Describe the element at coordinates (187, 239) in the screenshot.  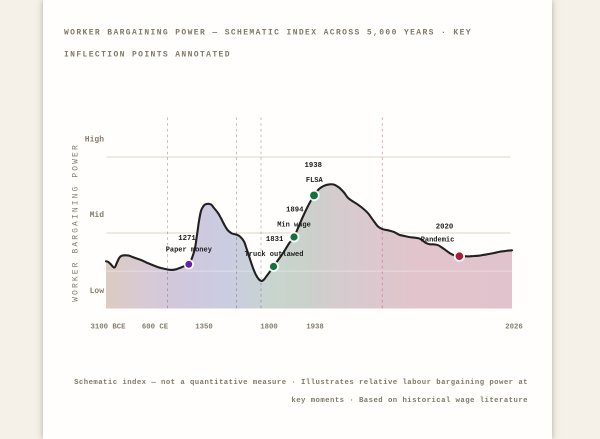
I see `svg-text: 1271` at that location.